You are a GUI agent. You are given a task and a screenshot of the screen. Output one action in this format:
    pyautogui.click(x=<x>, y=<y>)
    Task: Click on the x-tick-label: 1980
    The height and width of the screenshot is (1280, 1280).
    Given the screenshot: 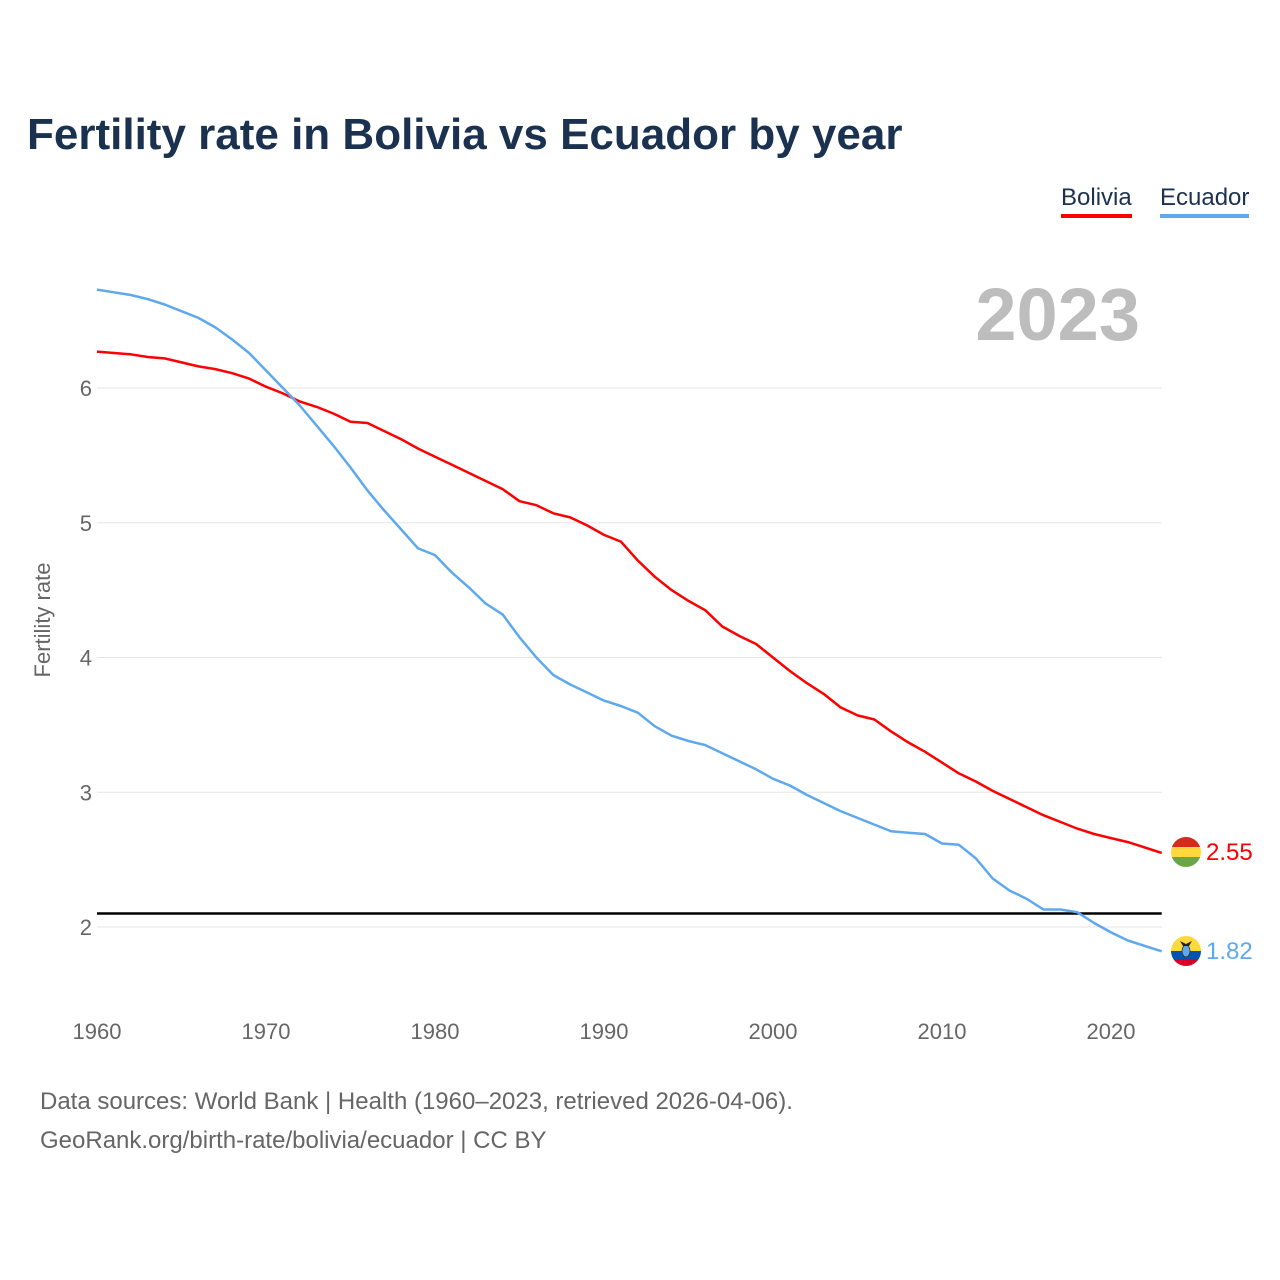 What is the action you would take?
    pyautogui.click(x=435, y=1031)
    